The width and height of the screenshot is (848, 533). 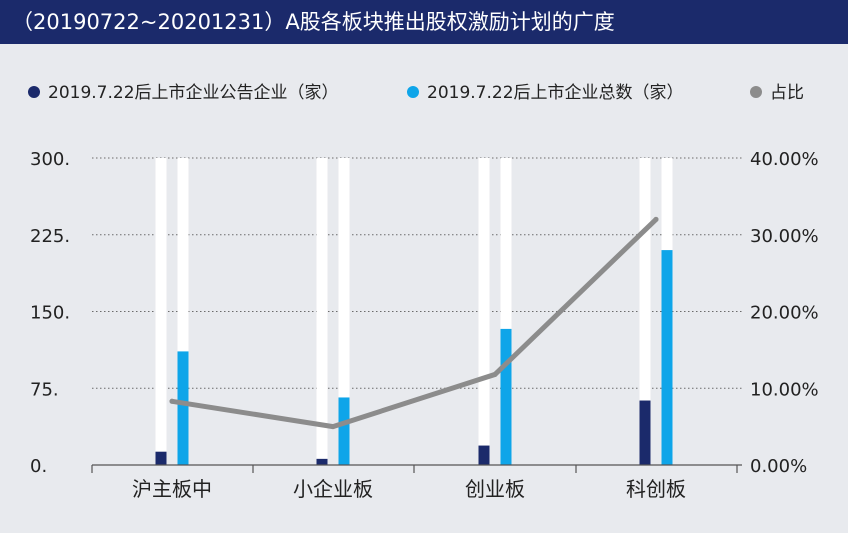 What do you see at coordinates (50, 313) in the screenshot?
I see `y-left-tick-label-2: 150.` at bounding box center [50, 313].